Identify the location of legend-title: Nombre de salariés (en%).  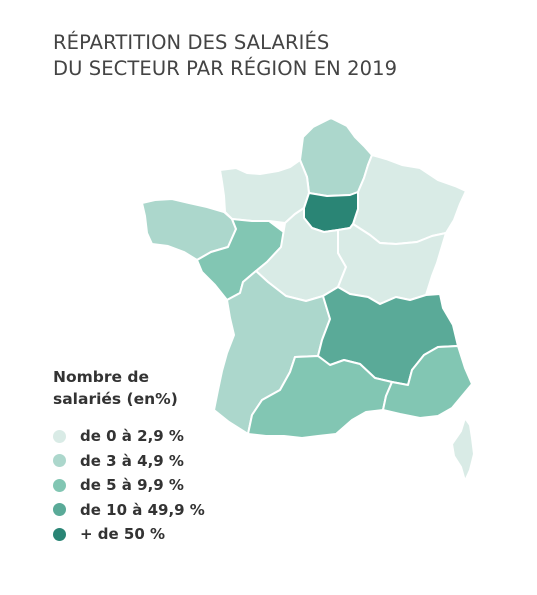
(129, 388).